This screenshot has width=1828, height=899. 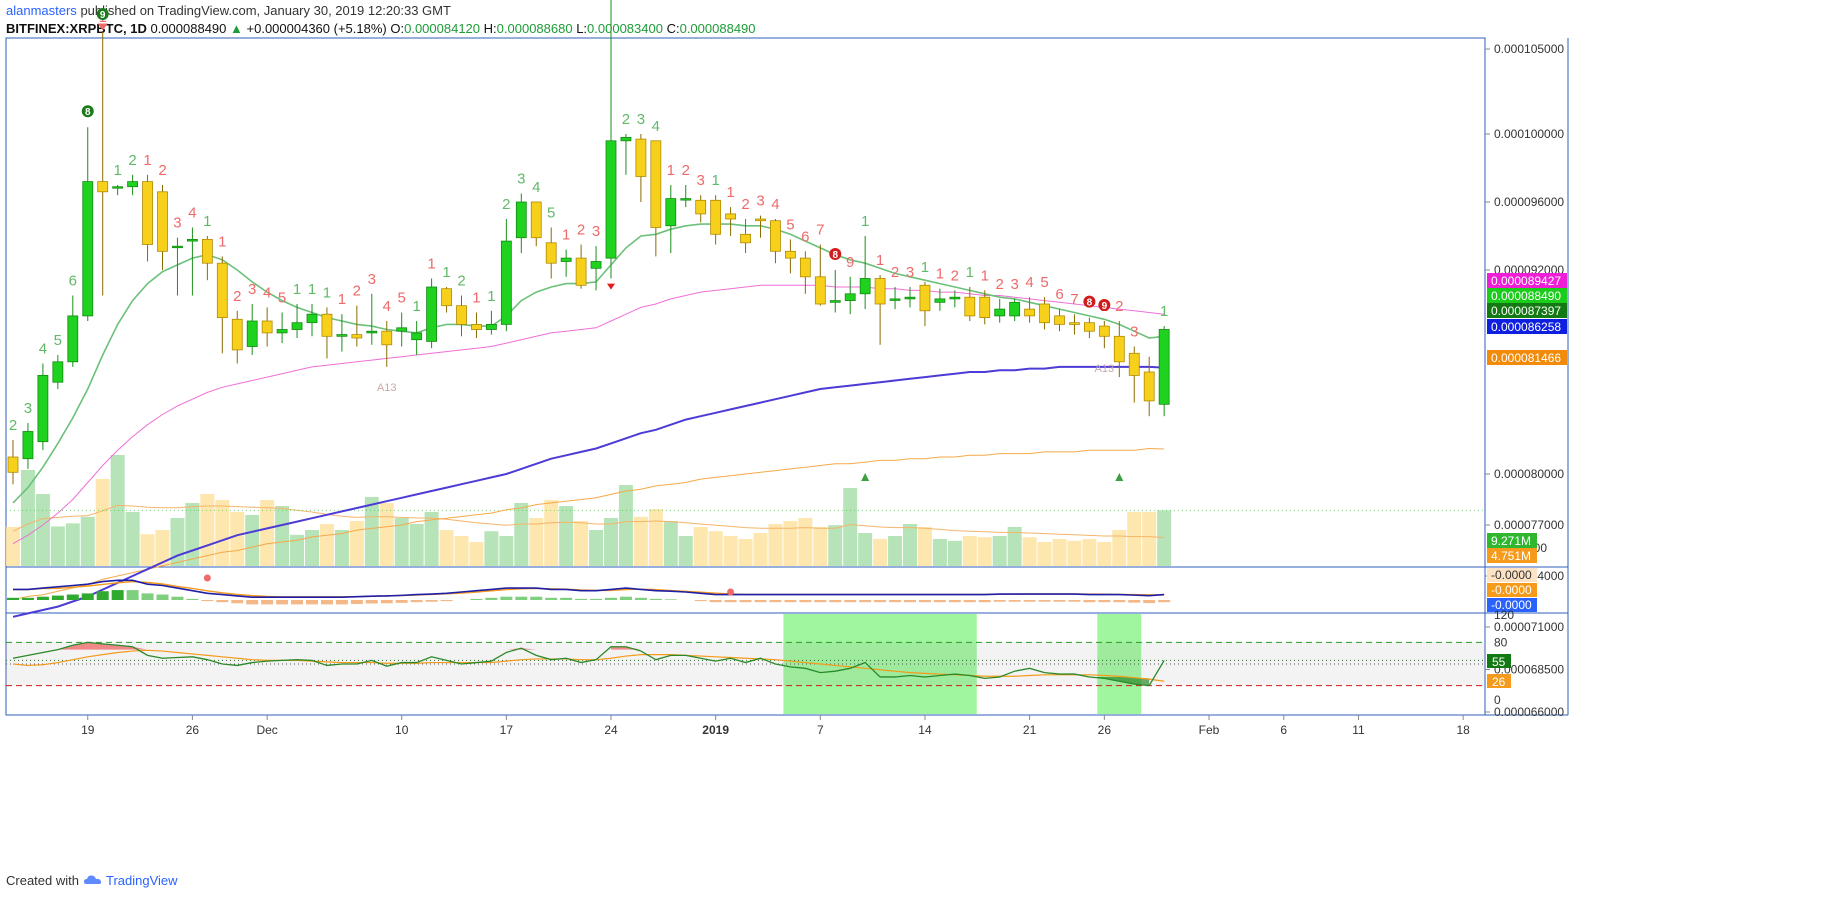 I want to click on time-tick-label: 6, so click(x=1283, y=730).